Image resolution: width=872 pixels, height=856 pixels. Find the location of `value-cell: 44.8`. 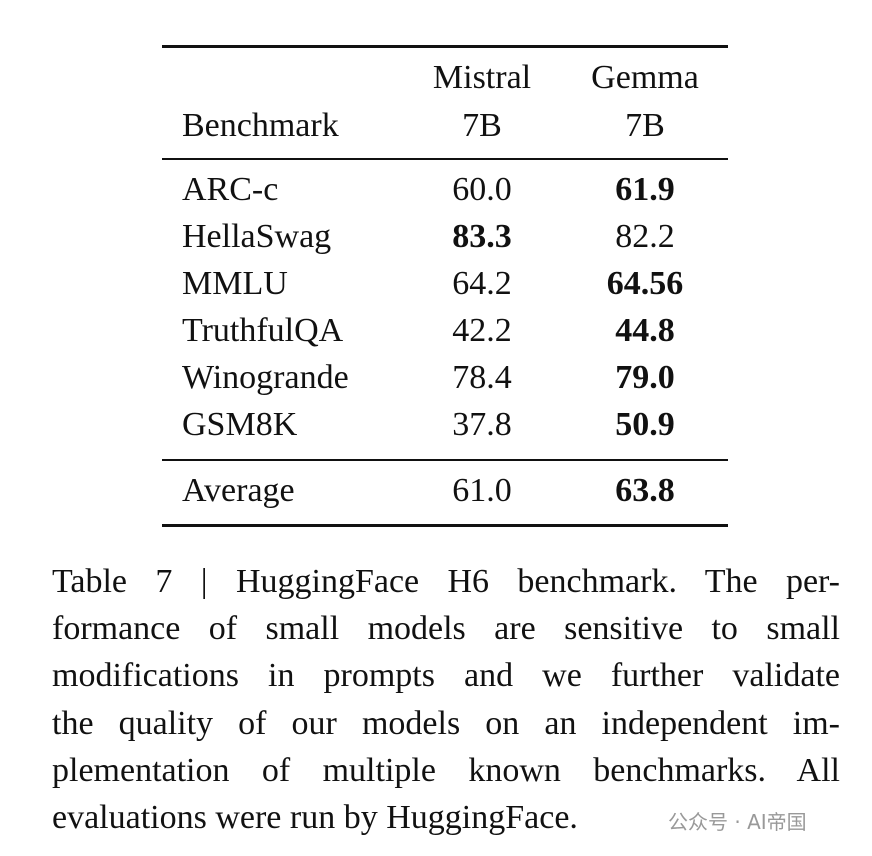

value-cell: 44.8 is located at coordinates (645, 330).